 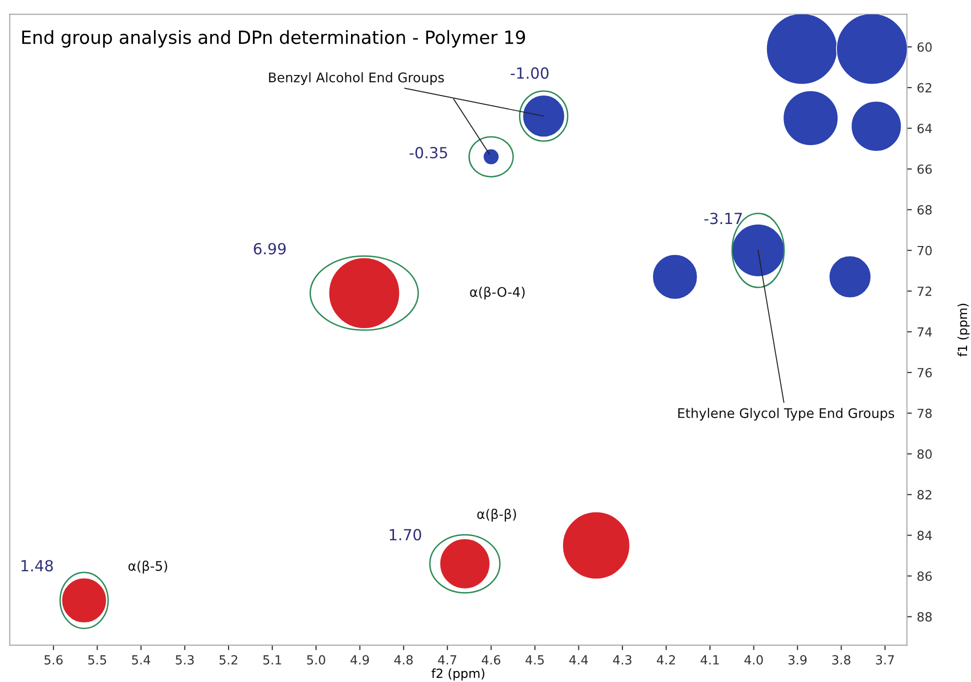 What do you see at coordinates (141, 660) in the screenshot?
I see `x-tick-label: 5.4` at bounding box center [141, 660].